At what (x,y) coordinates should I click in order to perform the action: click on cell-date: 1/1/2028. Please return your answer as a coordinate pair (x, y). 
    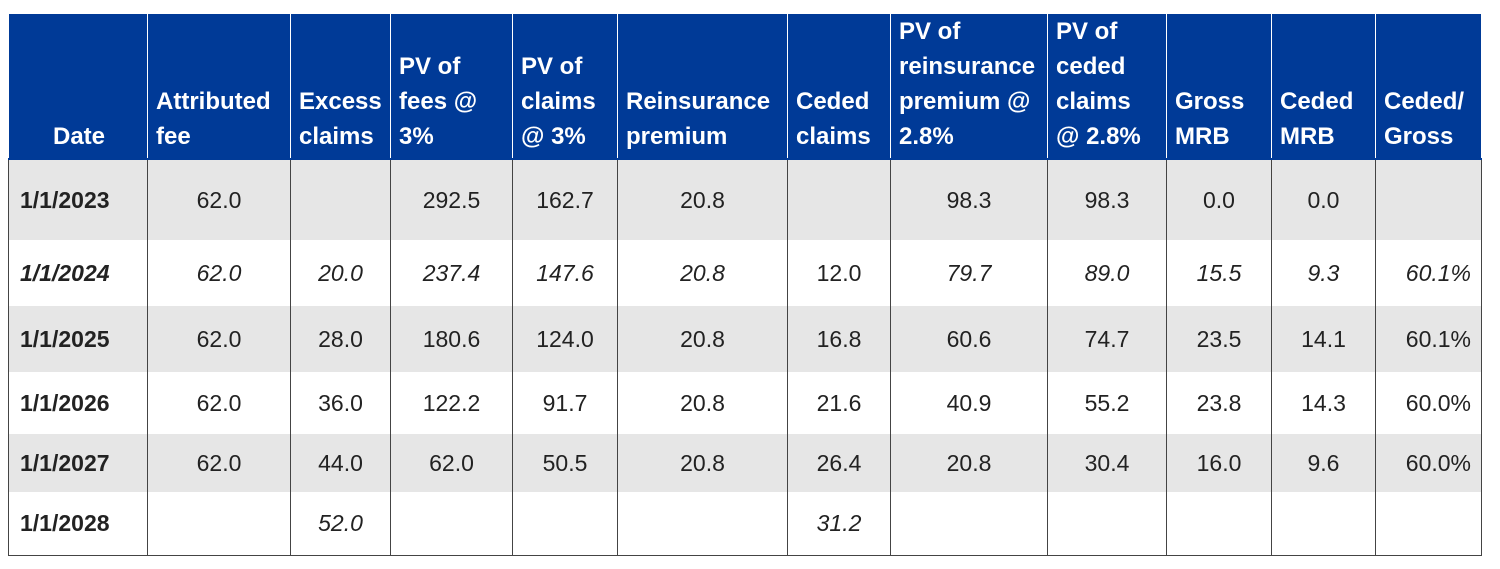
    Looking at the image, I should click on (78, 524).